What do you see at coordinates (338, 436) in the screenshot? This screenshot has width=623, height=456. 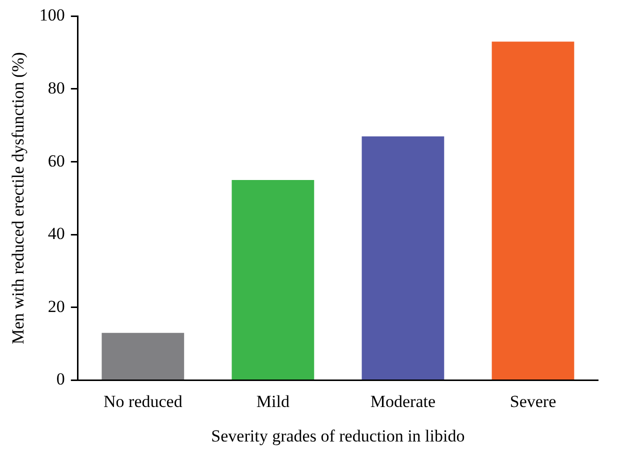 I see `x-axis-title: Severity grades of reduction in libido` at bounding box center [338, 436].